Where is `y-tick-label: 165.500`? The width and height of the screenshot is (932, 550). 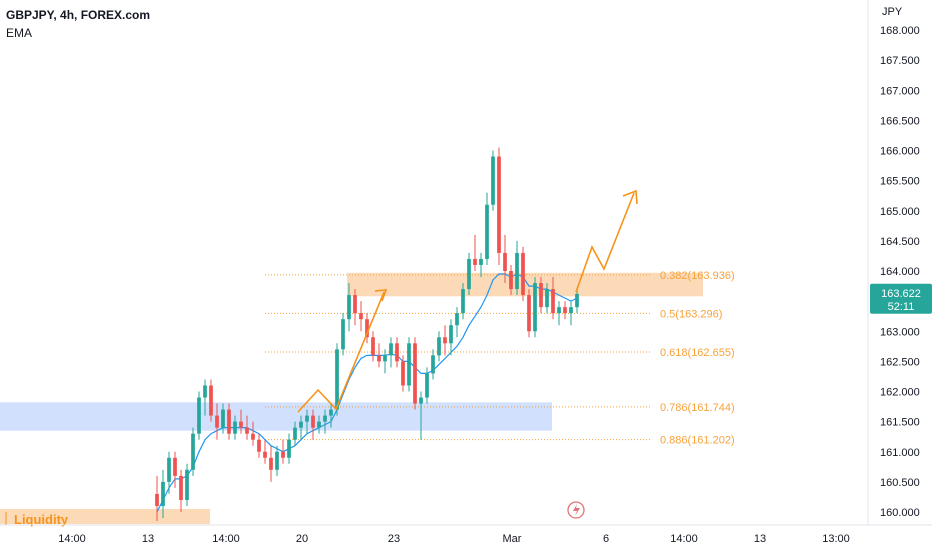
y-tick-label: 165.500 is located at coordinates (900, 182).